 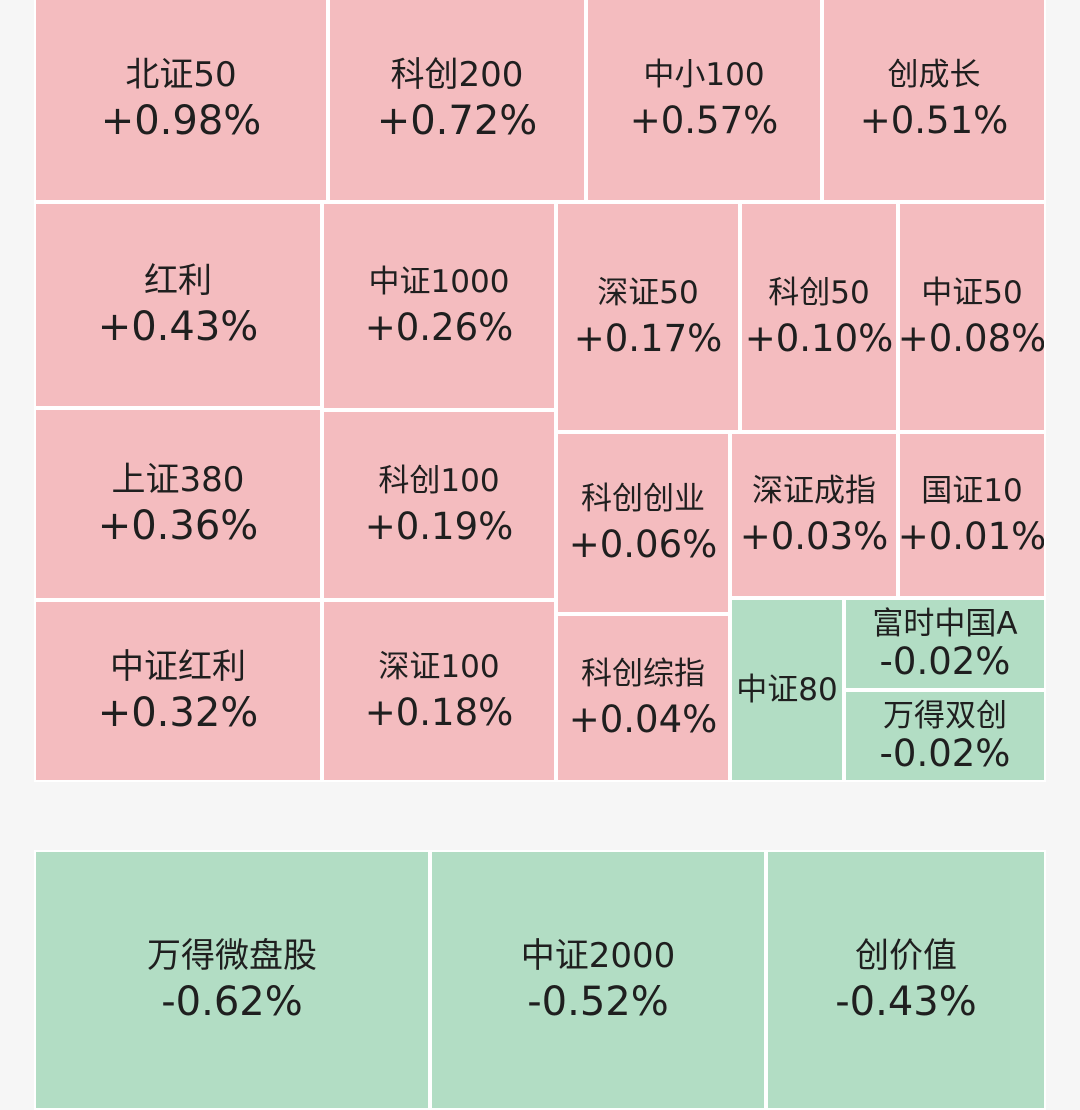 I want to click on tile-name: 创成长, so click(x=934, y=75).